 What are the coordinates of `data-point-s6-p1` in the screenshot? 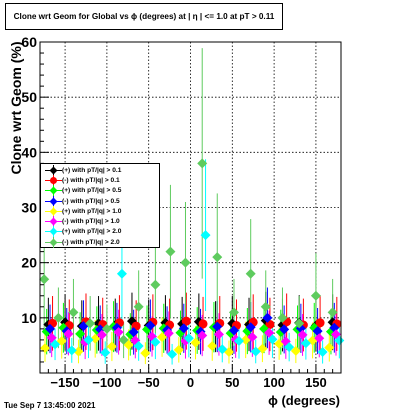 It's located at (71, 350).